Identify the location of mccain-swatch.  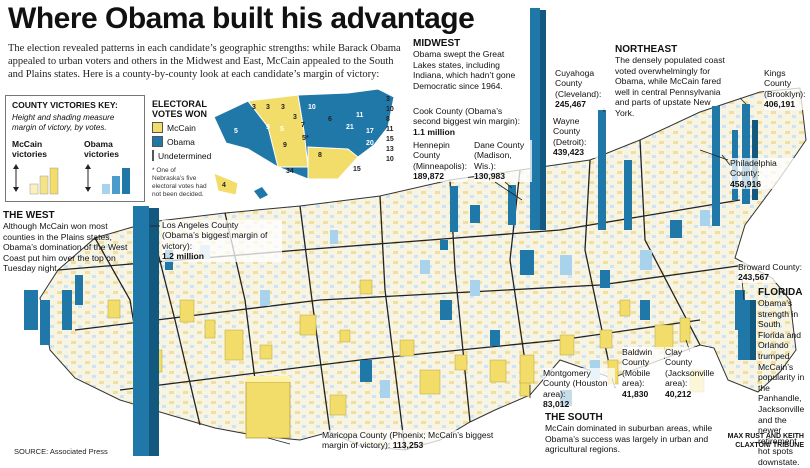
(157, 127).